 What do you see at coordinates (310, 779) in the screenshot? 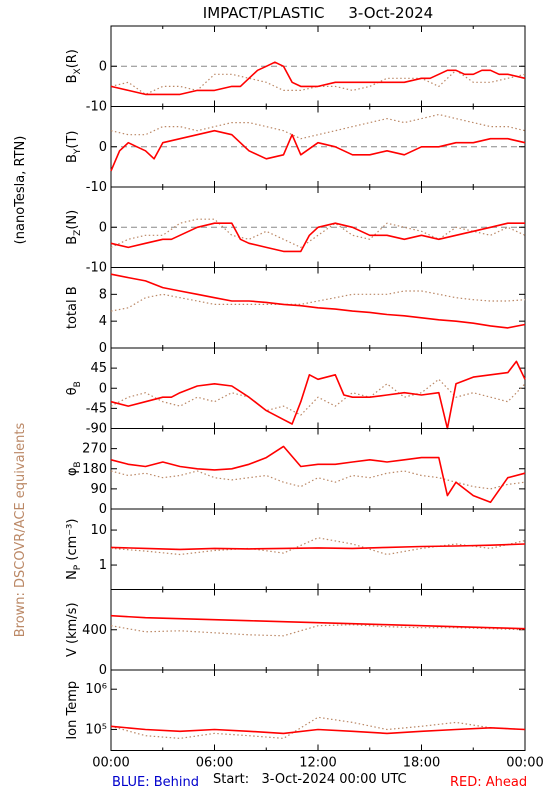
I see `start-time-label: Start: 3-Oct-2024 00:00 UTC` at bounding box center [310, 779].